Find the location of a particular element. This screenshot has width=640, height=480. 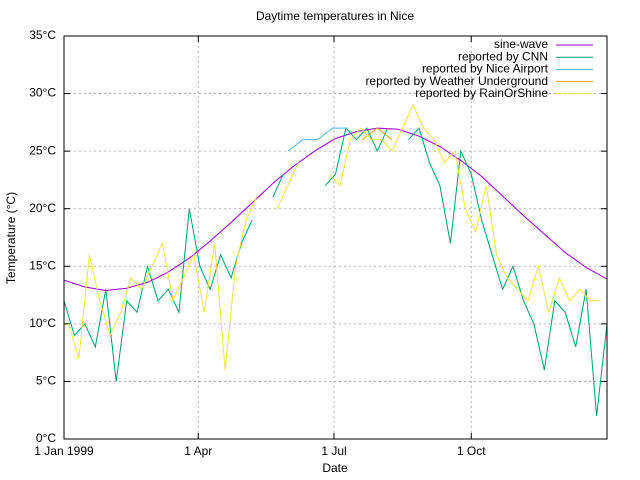

y-tick-label: 10°C is located at coordinates (42, 323).